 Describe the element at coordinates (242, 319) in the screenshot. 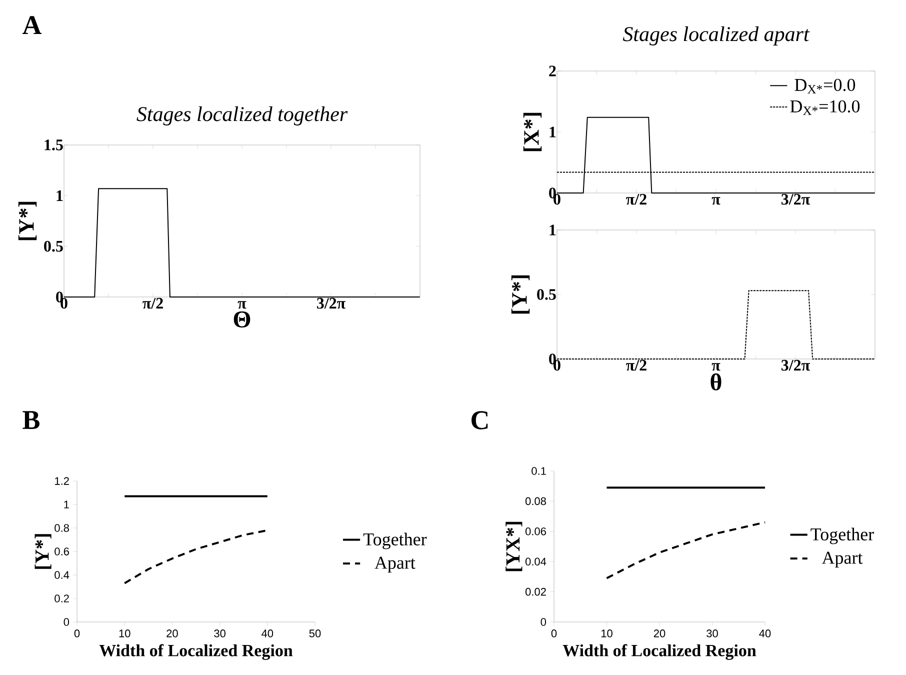

I see `x-axis-title: Θ` at that location.